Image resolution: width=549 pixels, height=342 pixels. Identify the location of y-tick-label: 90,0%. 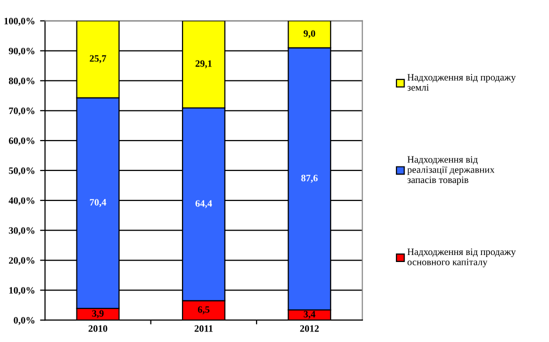
(21, 52).